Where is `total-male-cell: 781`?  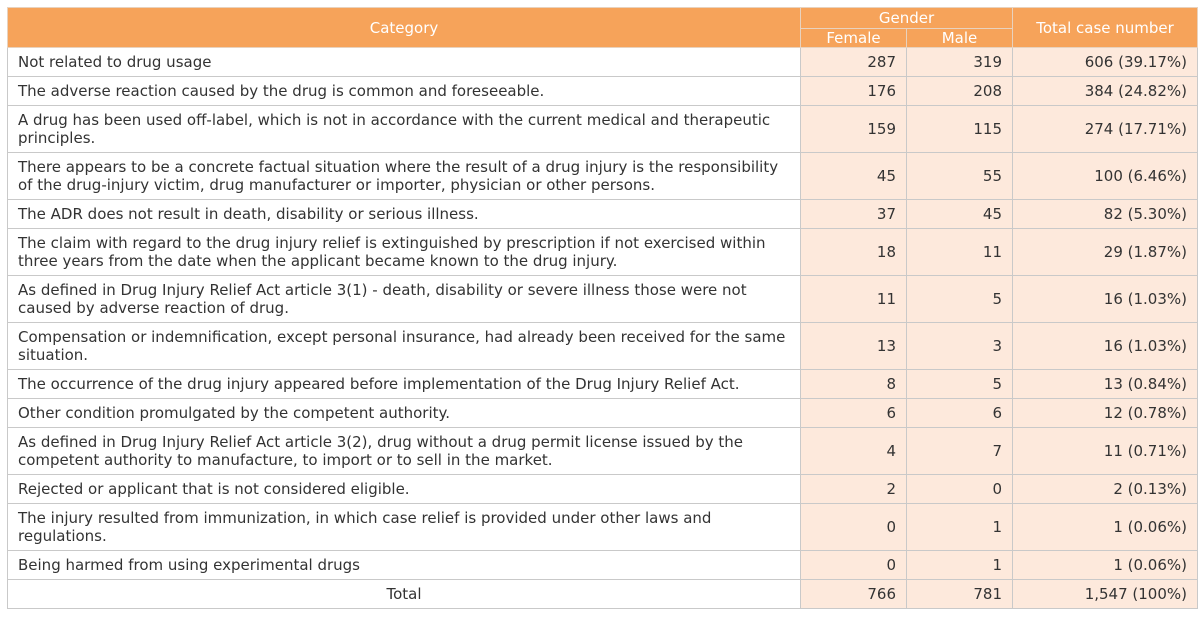
total-male-cell: 781 is located at coordinates (959, 594).